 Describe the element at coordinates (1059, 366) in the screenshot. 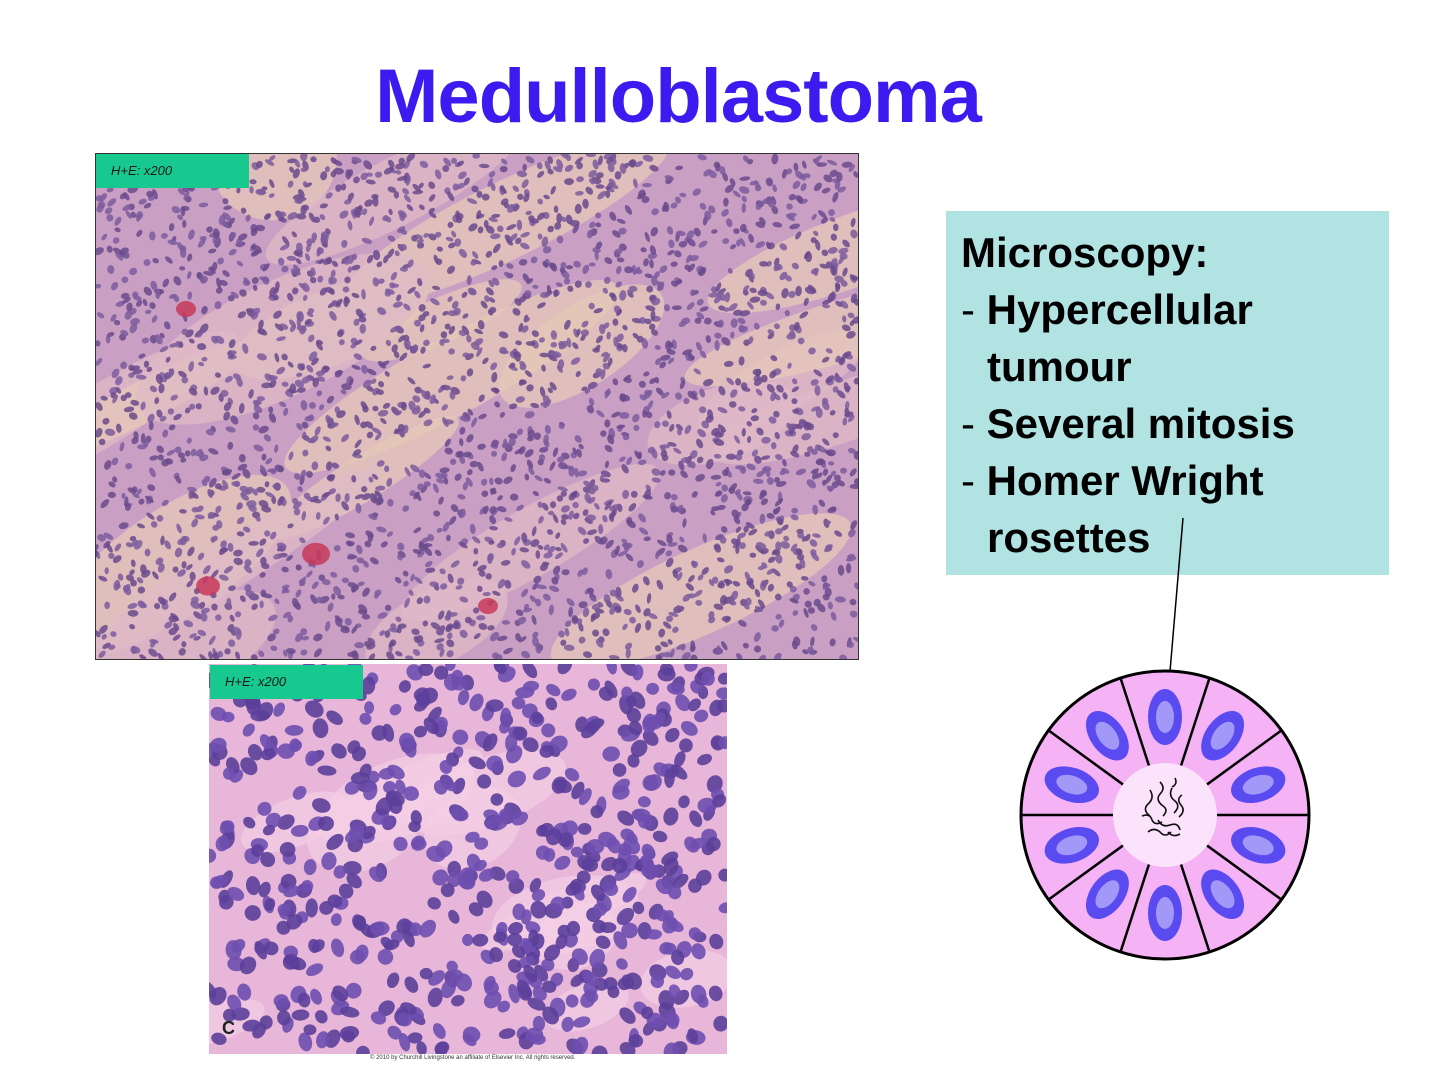

I see `info-item-continuation: tumour` at that location.